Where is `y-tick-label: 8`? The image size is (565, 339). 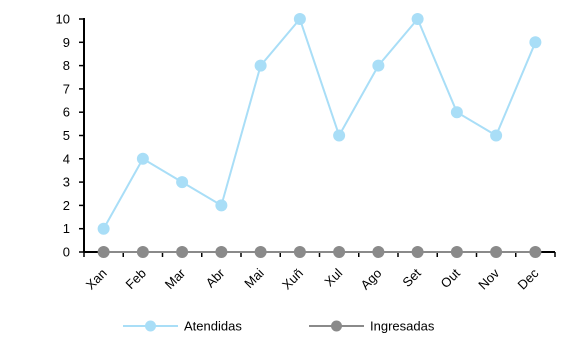 y-tick-label: 8 is located at coordinates (66, 65).